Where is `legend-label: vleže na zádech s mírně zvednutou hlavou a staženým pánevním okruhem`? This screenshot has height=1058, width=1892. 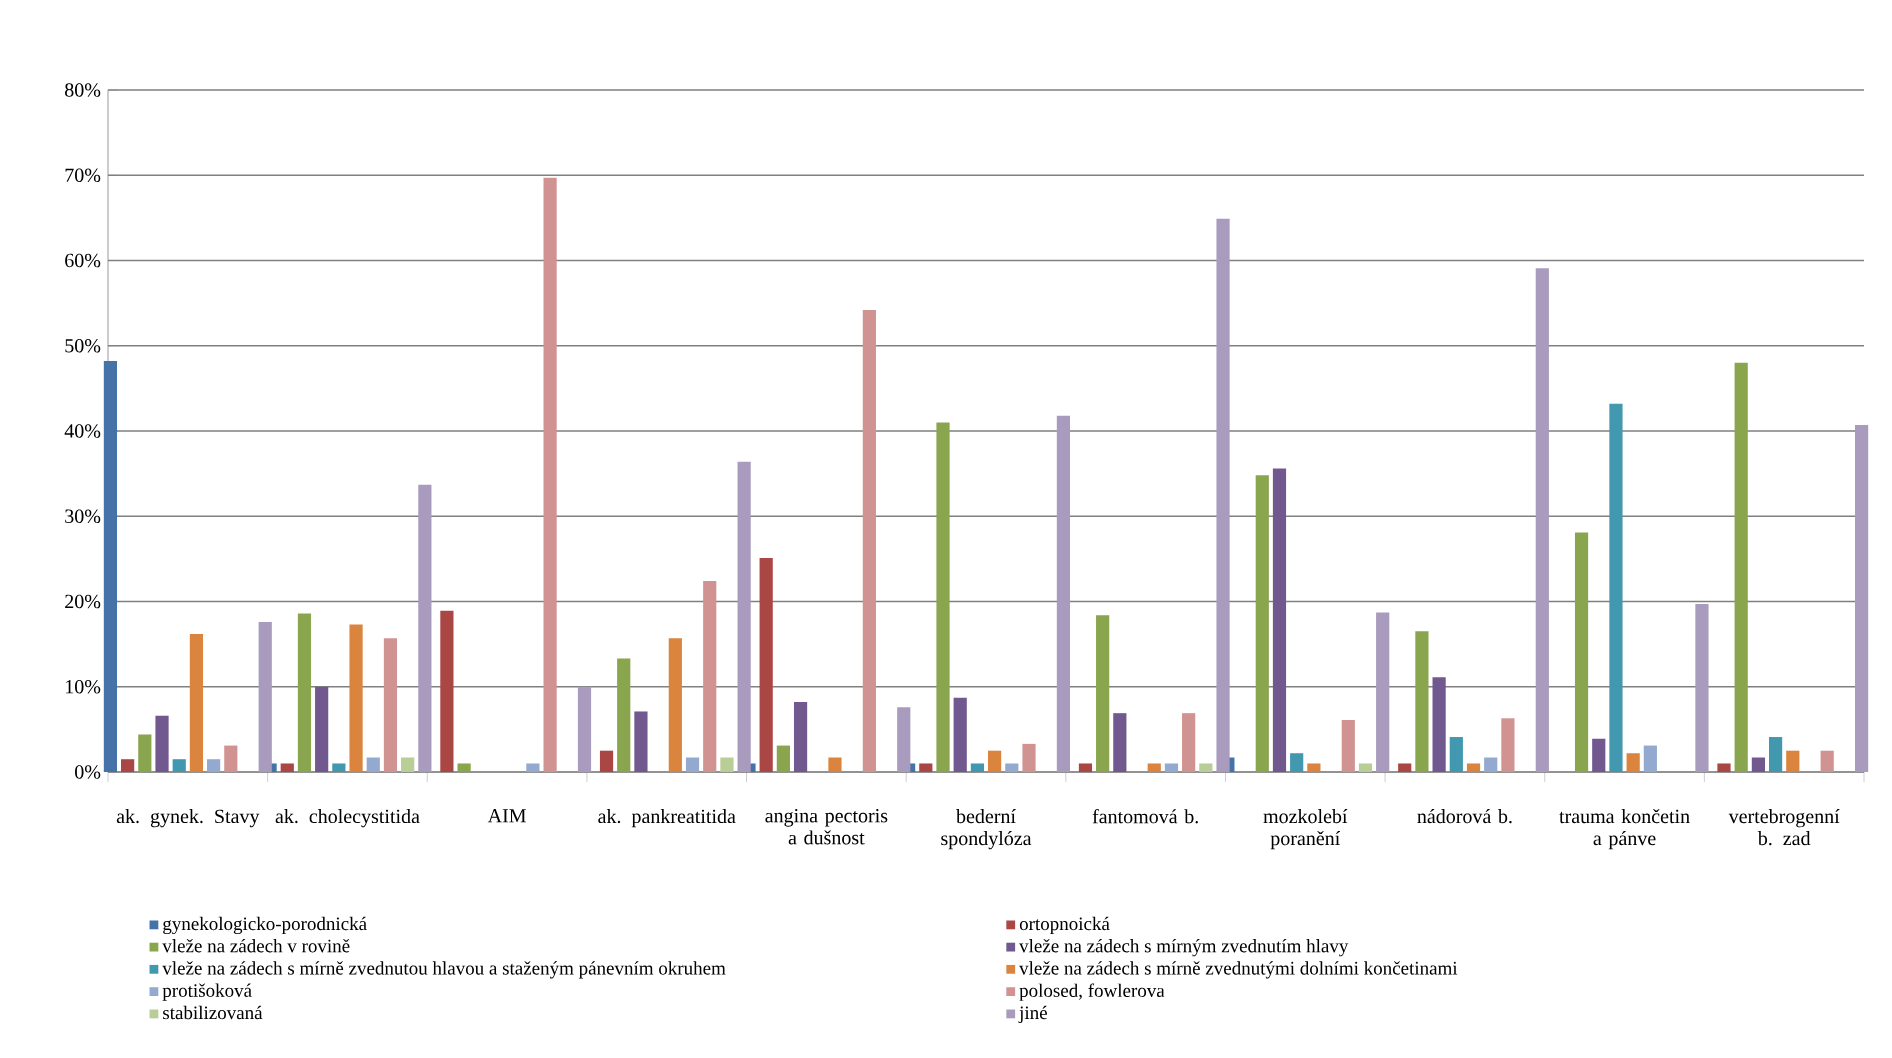 legend-label: vleže na zádech s mírně zvednutou hlavou a staženým pánevním okruhem is located at coordinates (444, 970).